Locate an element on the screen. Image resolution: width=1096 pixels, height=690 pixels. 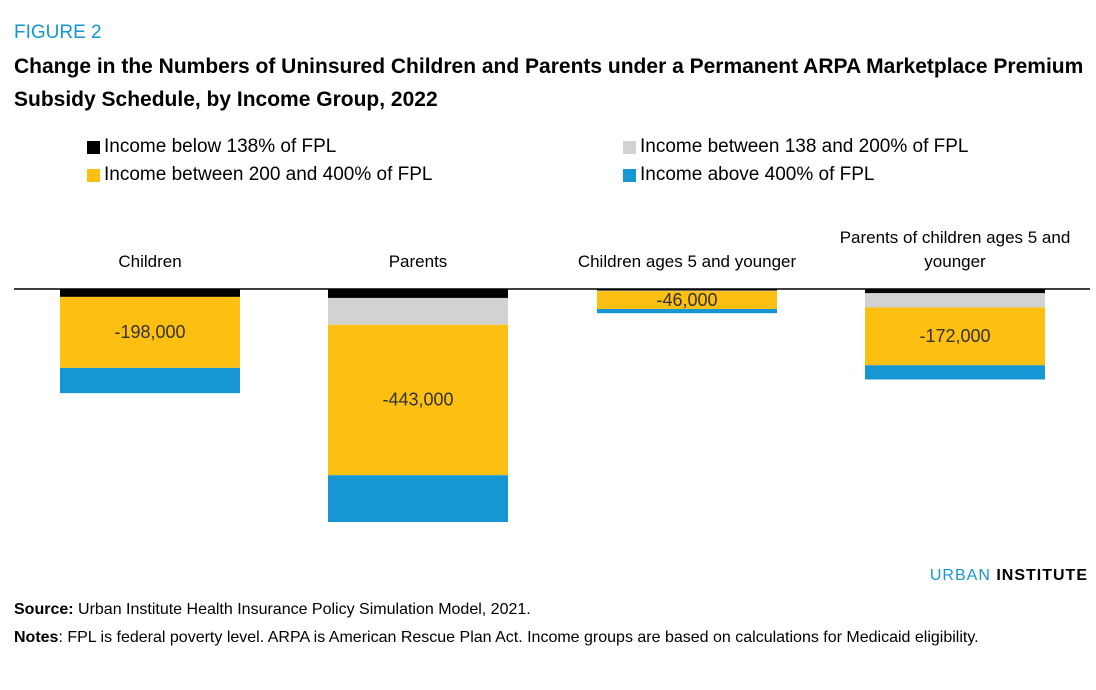
legend-item: Income between 138 and 200% of FPL is located at coordinates (796, 147).